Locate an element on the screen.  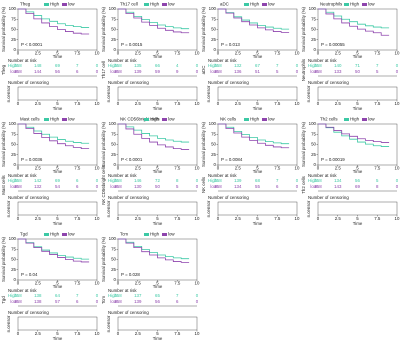
risk-count: 148 is located at coordinates (38, 65).